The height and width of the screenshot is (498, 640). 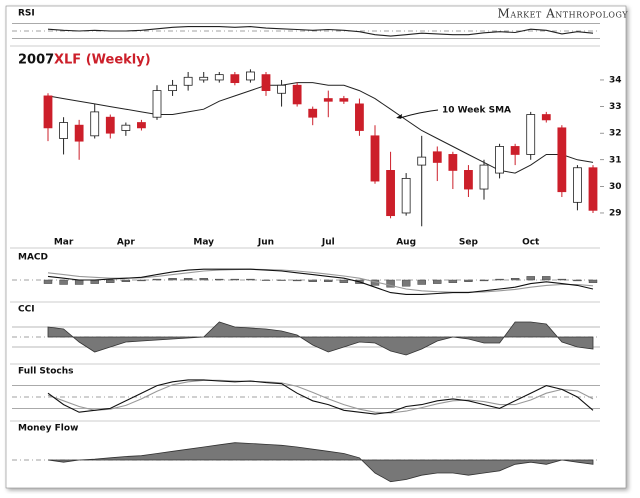 What do you see at coordinates (469, 243) in the screenshot?
I see `x-tick-label: Sep` at bounding box center [469, 243].